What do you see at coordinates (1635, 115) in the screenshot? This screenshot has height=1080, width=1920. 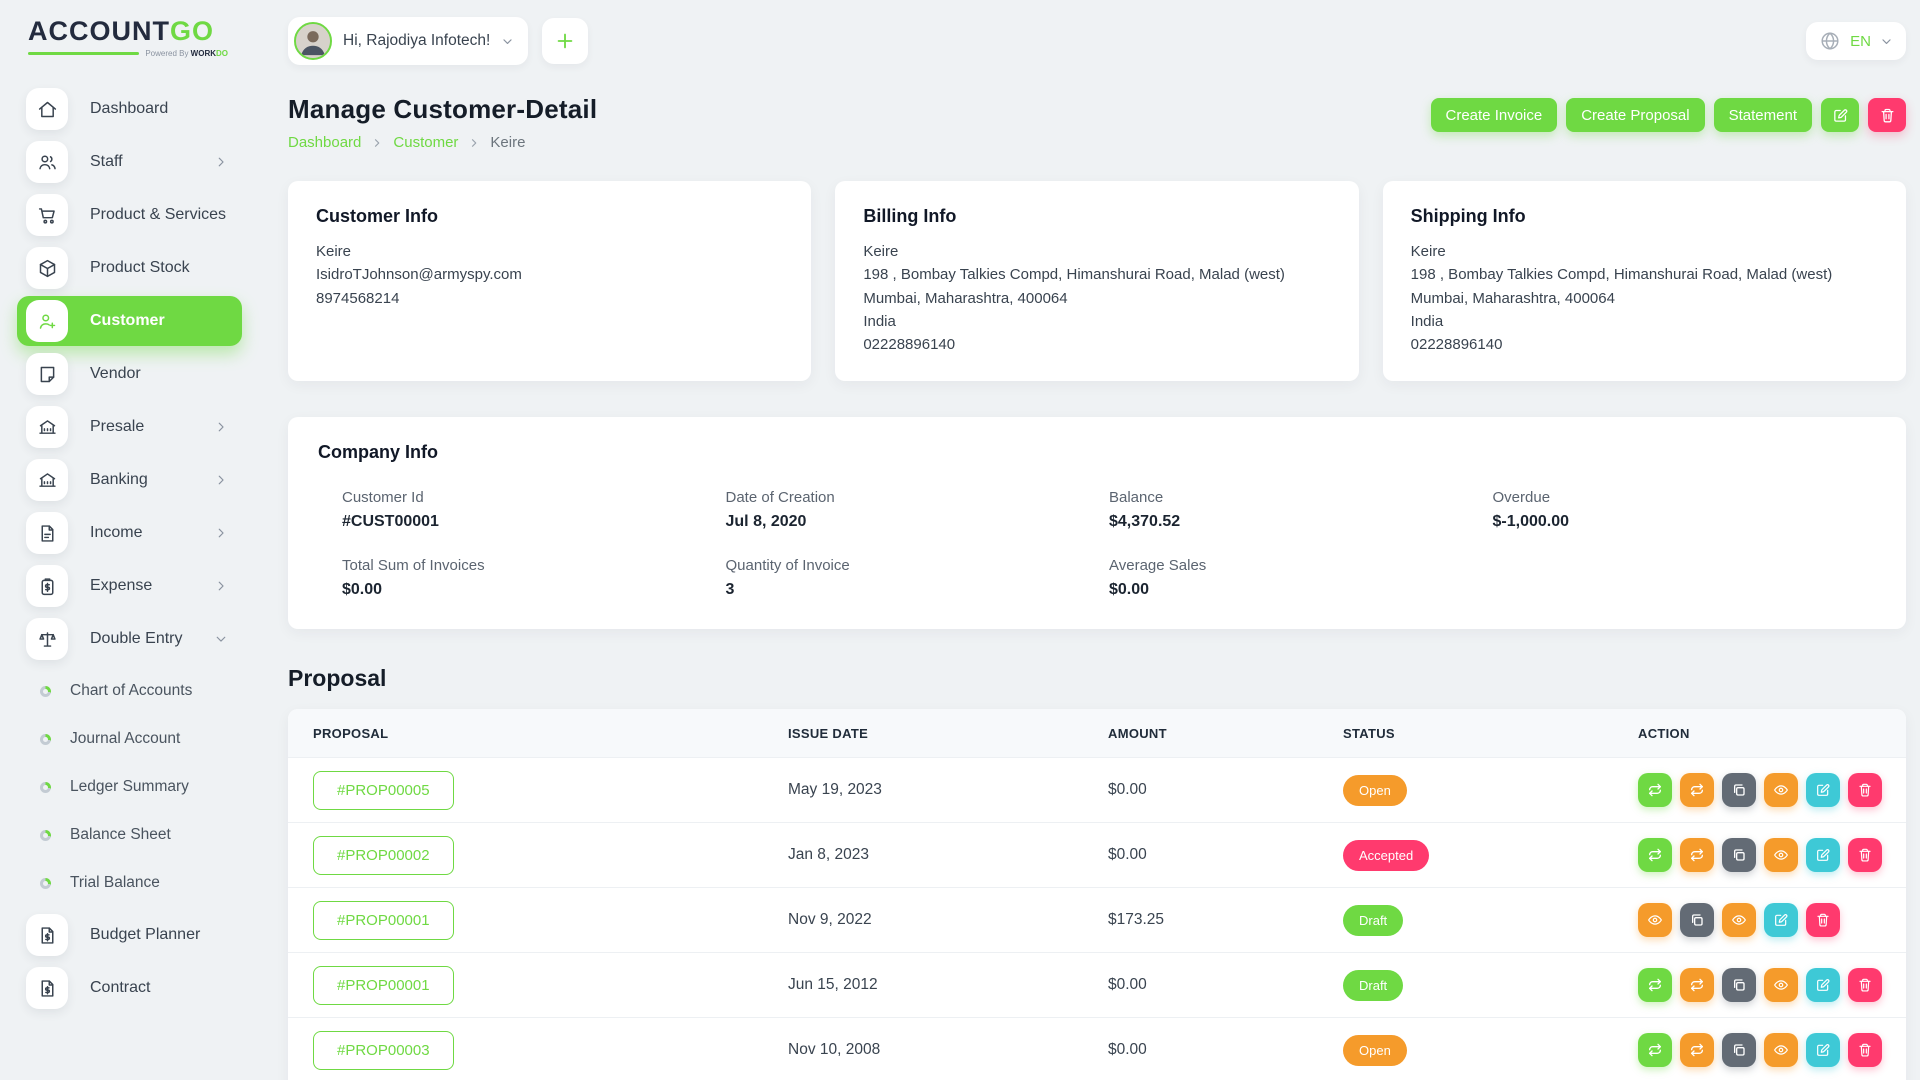 I see `create-proposal-button: Create Proposal` at bounding box center [1635, 115].